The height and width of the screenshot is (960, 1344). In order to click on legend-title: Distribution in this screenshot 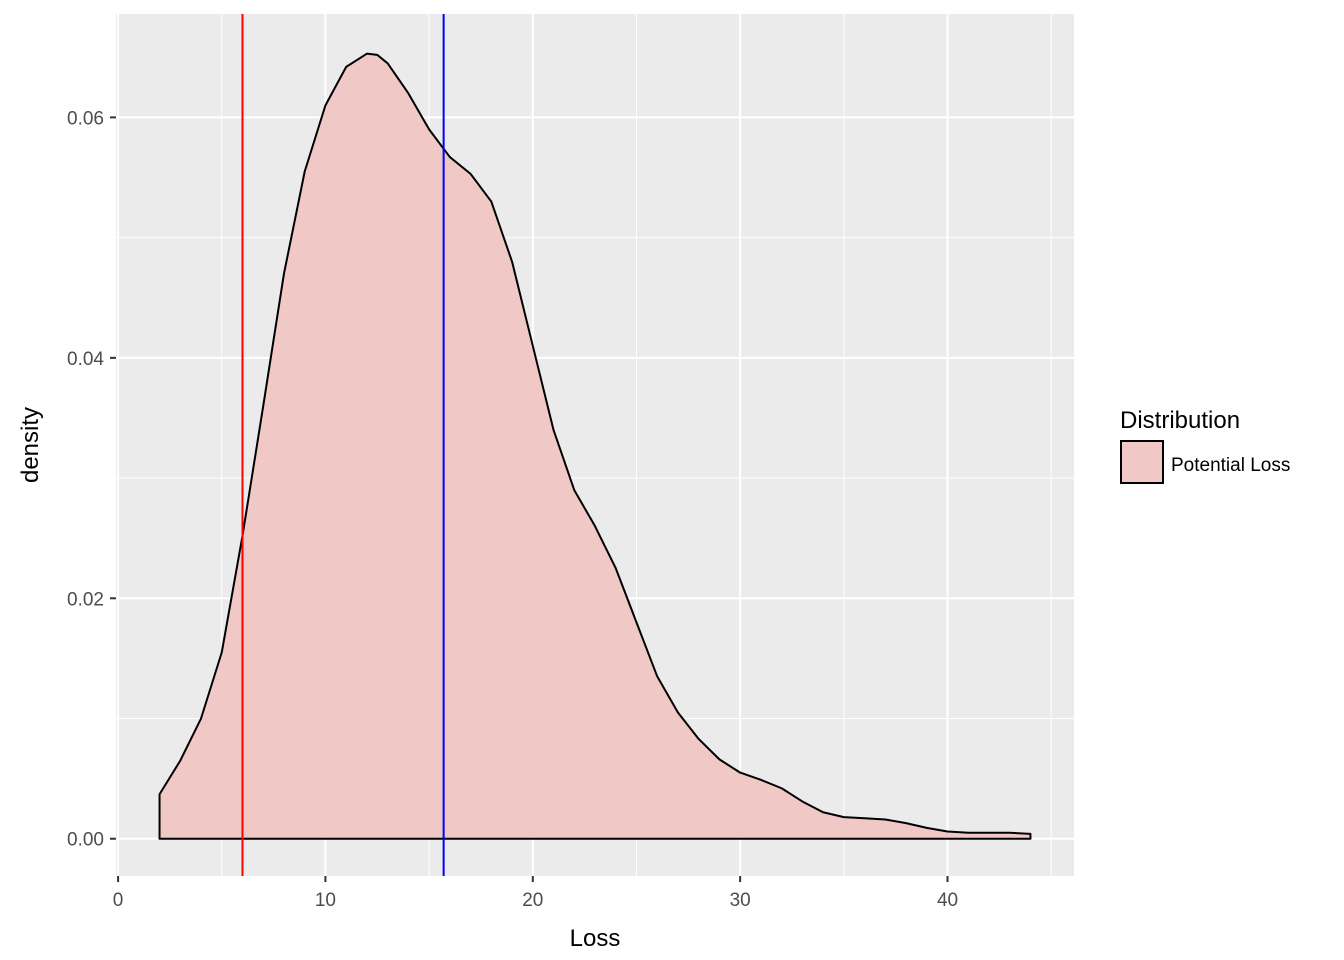, I will do `click(1180, 420)`.